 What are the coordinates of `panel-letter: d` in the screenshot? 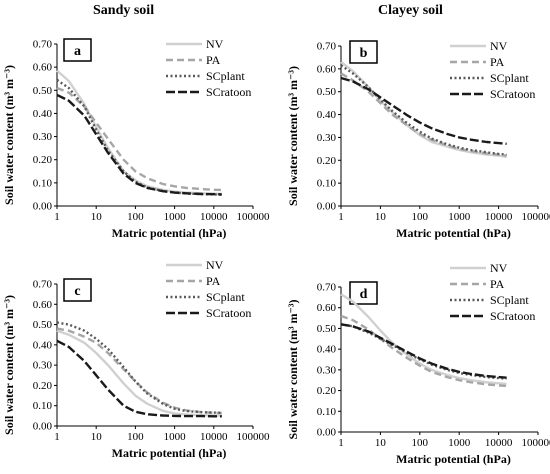 It's located at (364, 294).